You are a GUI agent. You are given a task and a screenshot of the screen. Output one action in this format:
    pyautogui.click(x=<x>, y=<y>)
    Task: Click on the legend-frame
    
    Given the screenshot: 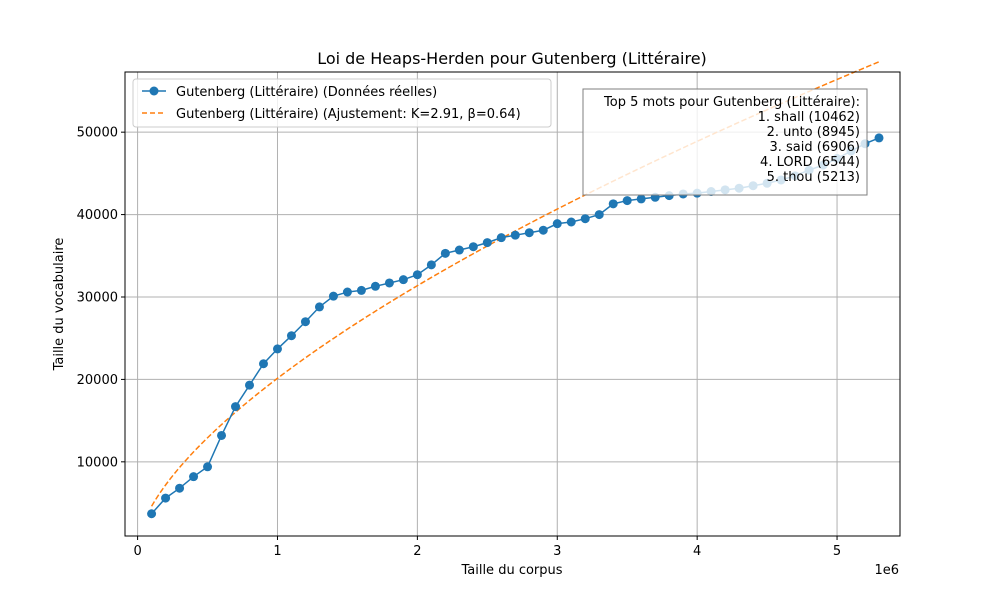 What is the action you would take?
    pyautogui.click(x=342, y=103)
    